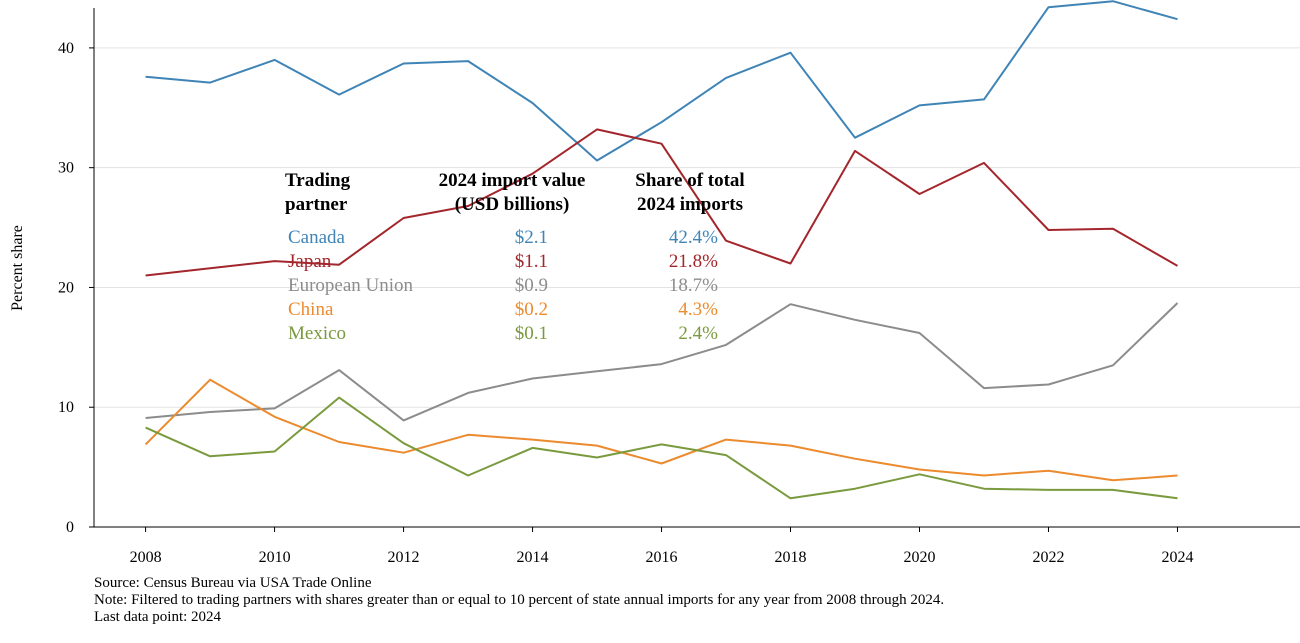  What do you see at coordinates (311, 309) in the screenshot?
I see `table-partner-china: China` at bounding box center [311, 309].